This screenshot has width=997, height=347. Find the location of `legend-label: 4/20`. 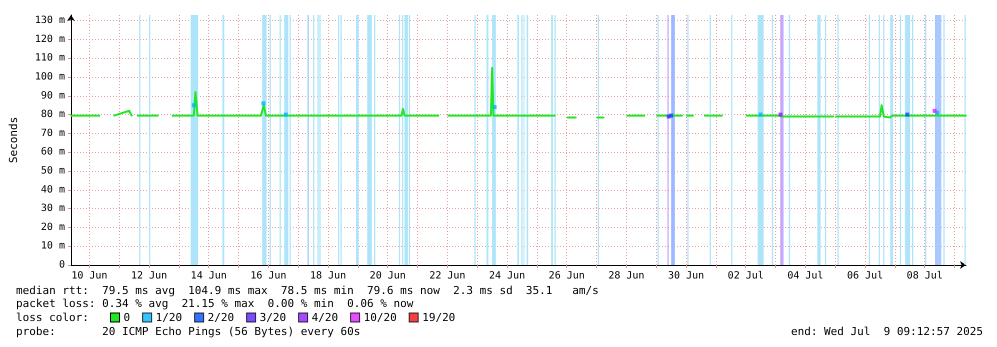

legend-label: 4/20 is located at coordinates (325, 317).